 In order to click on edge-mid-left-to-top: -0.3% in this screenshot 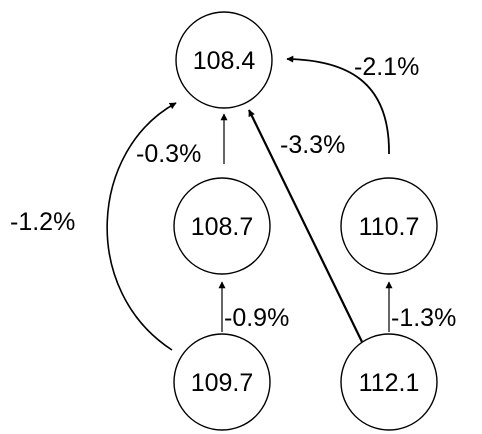, I will do `click(182, 140)`.